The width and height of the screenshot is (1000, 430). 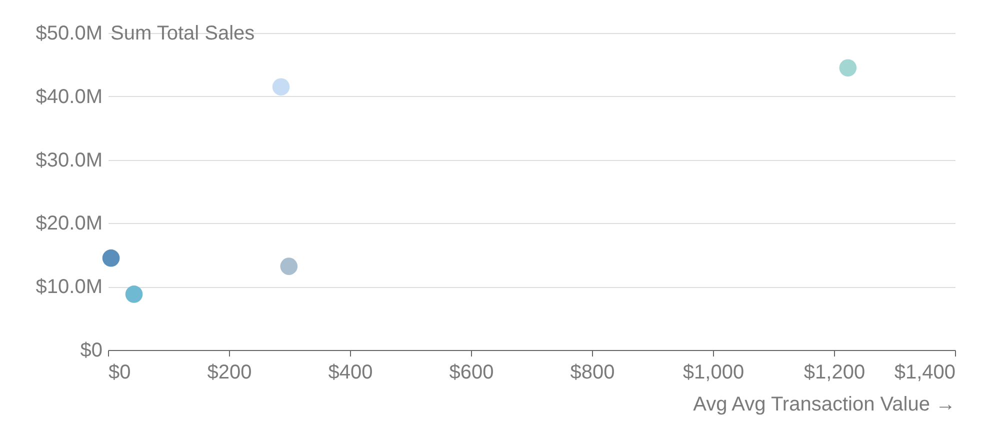 I want to click on x-tick-label: $1,000, so click(x=713, y=373).